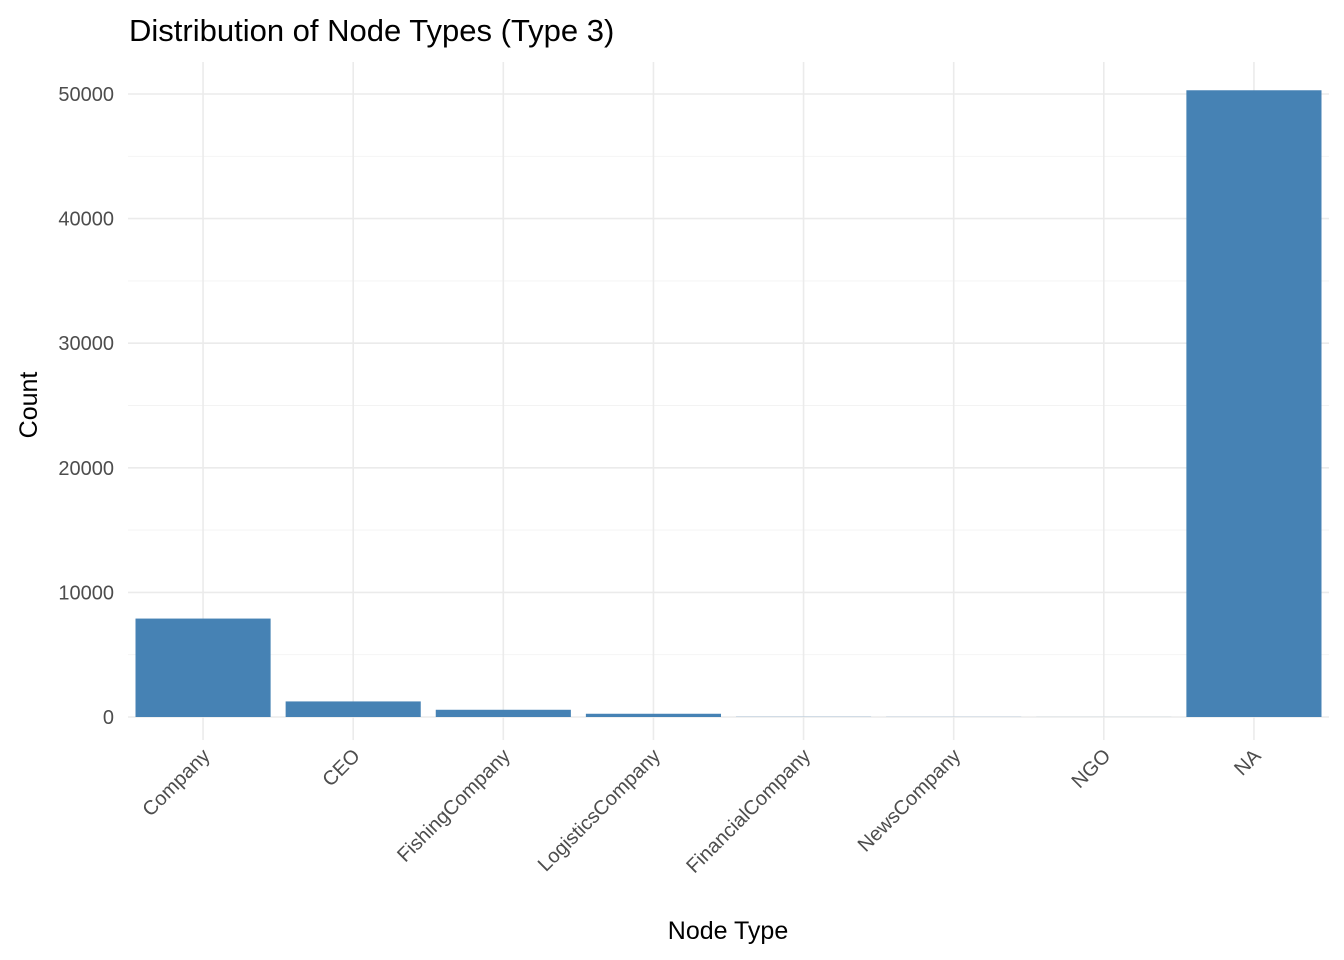 This screenshot has width=1344, height=960. Describe the element at coordinates (353, 709) in the screenshot. I see `bar-ceo` at that location.